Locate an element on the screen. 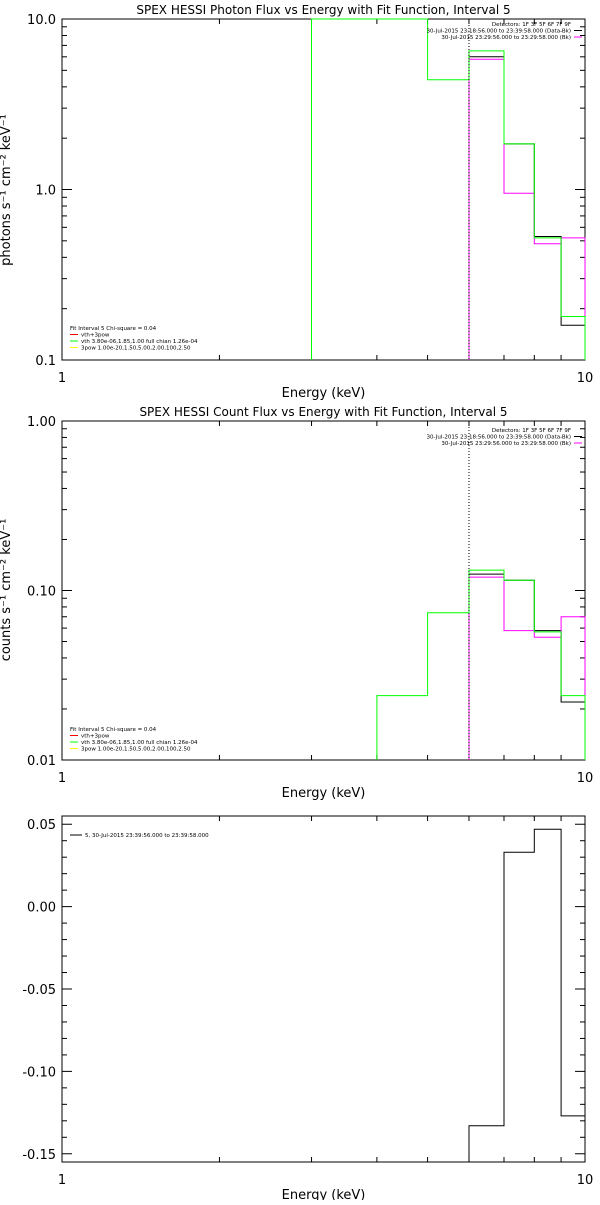 Image resolution: width=600 pixels, height=1205 pixels. y-tick-label: 10.0 is located at coordinates (41, 20).